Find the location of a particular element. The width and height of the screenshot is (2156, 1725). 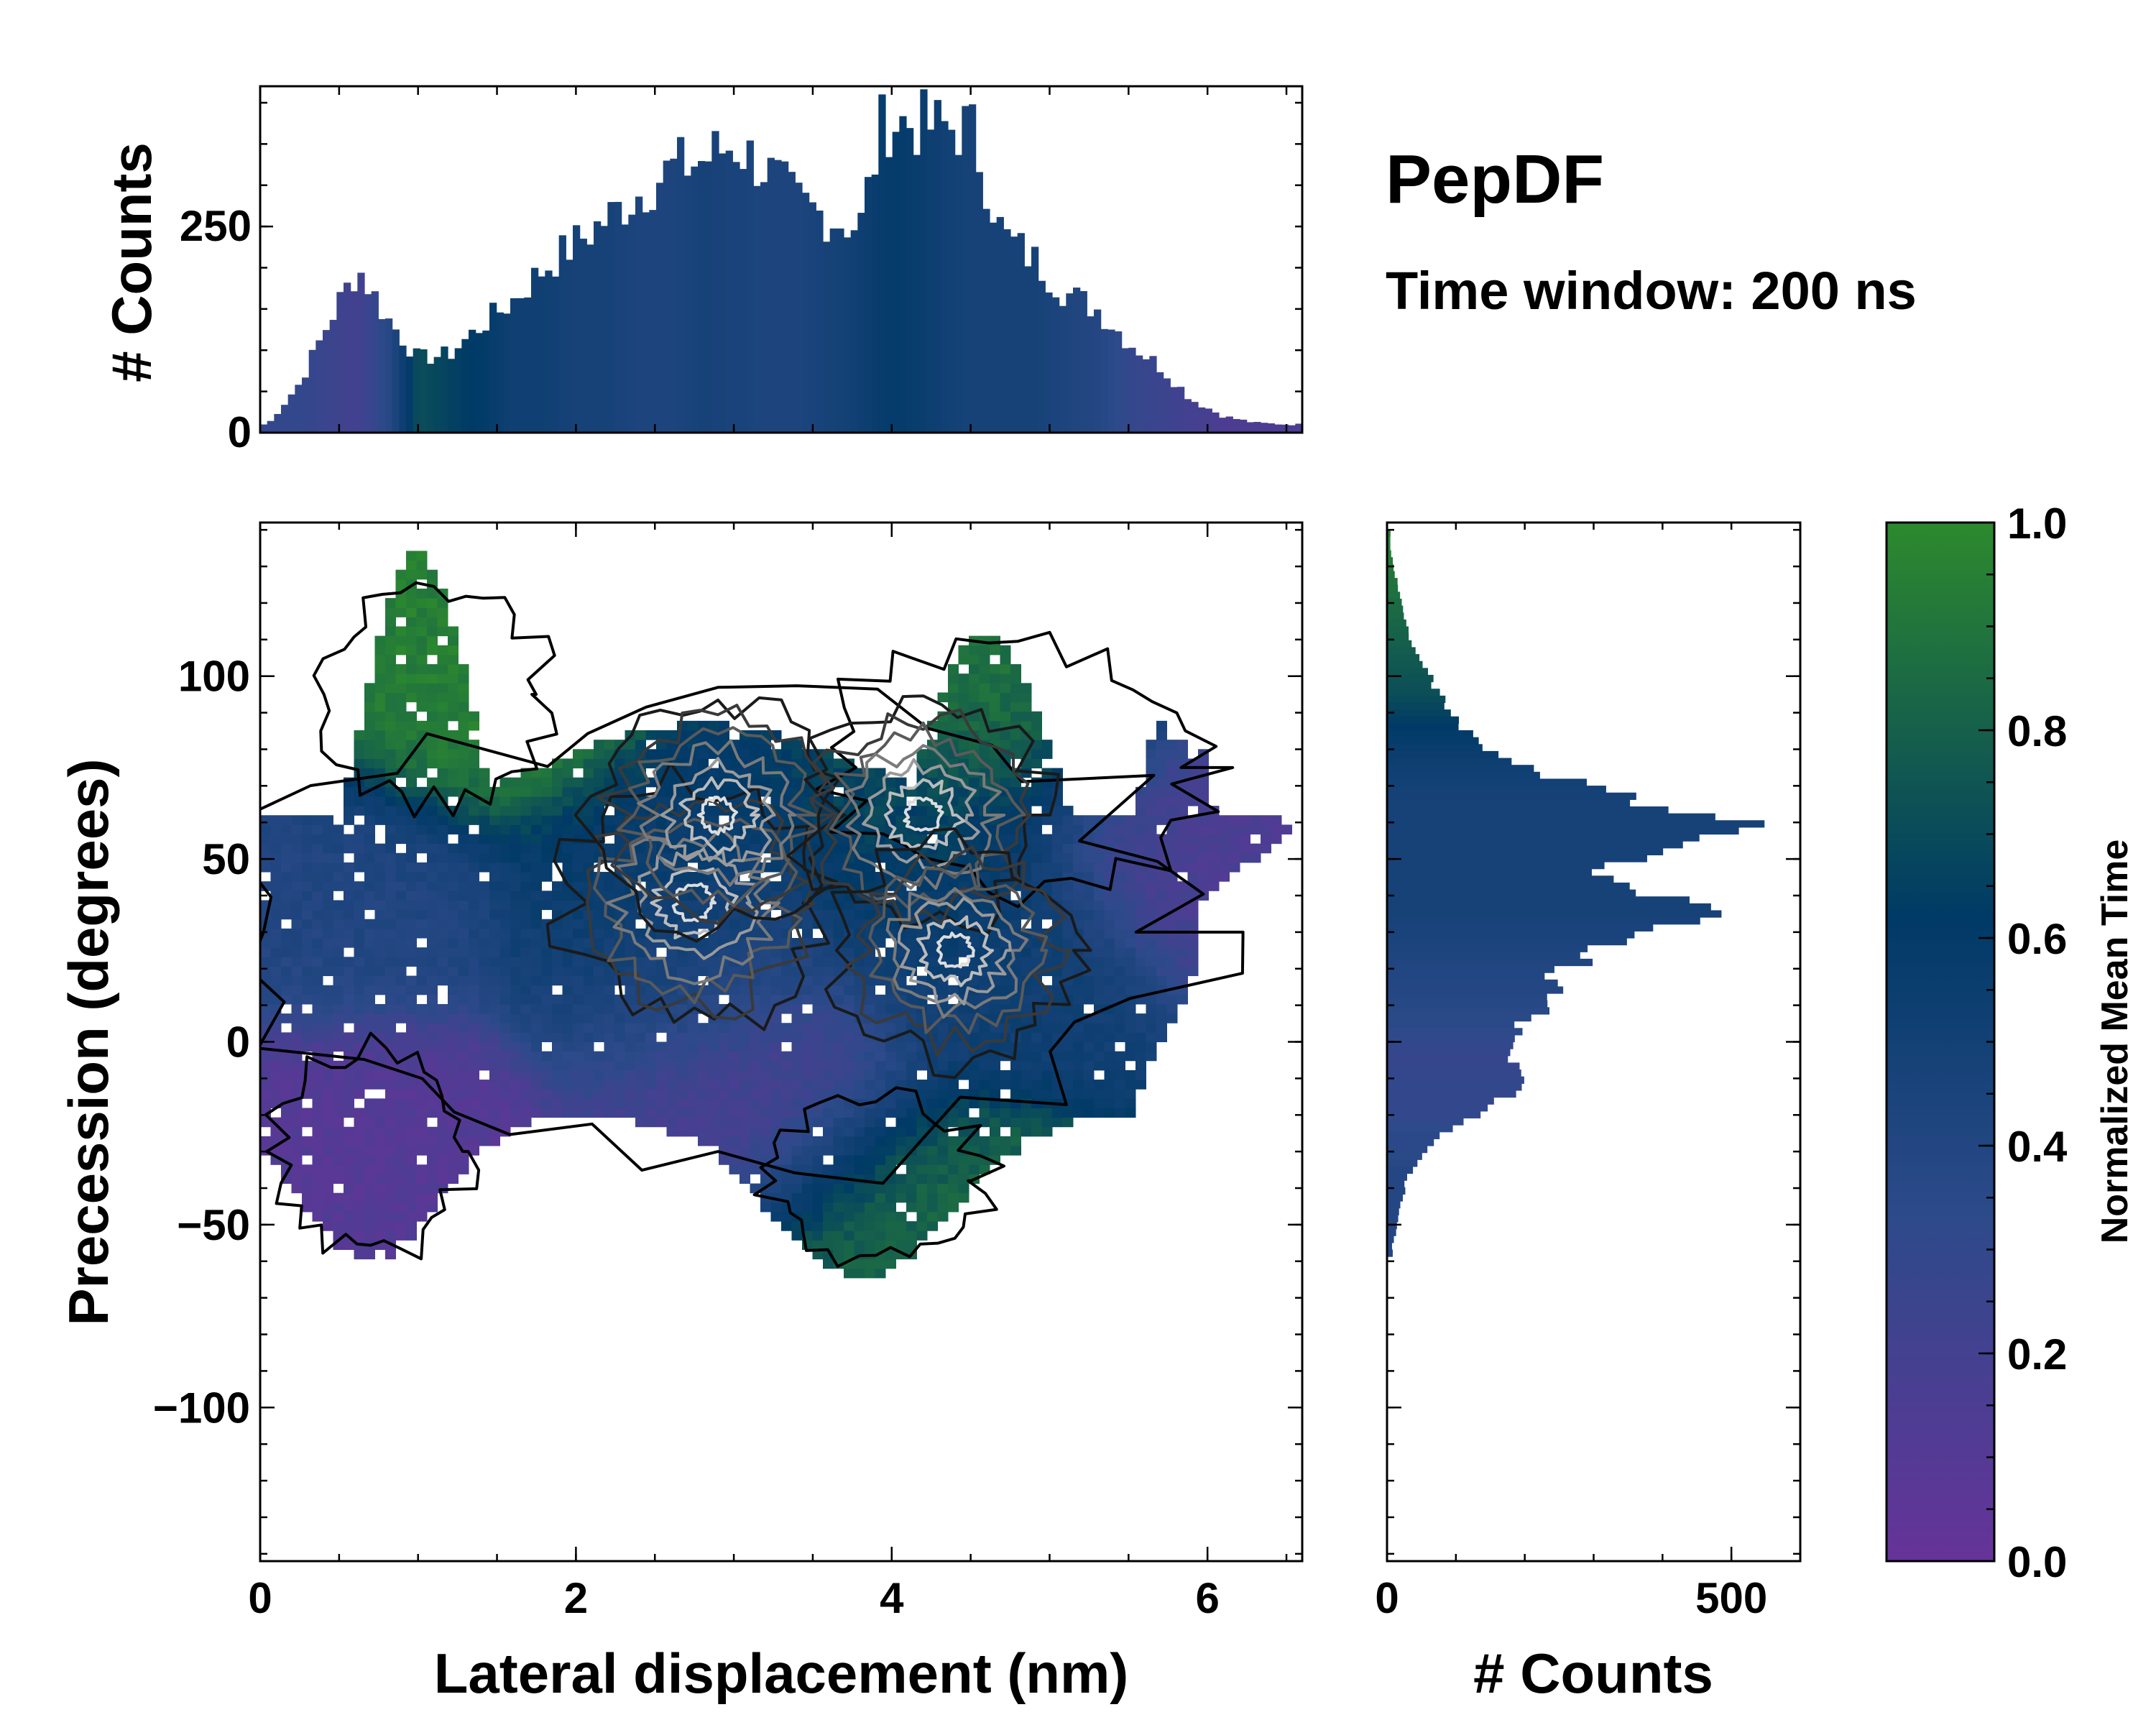

right-histogram-bars is located at coordinates (1576, 893).